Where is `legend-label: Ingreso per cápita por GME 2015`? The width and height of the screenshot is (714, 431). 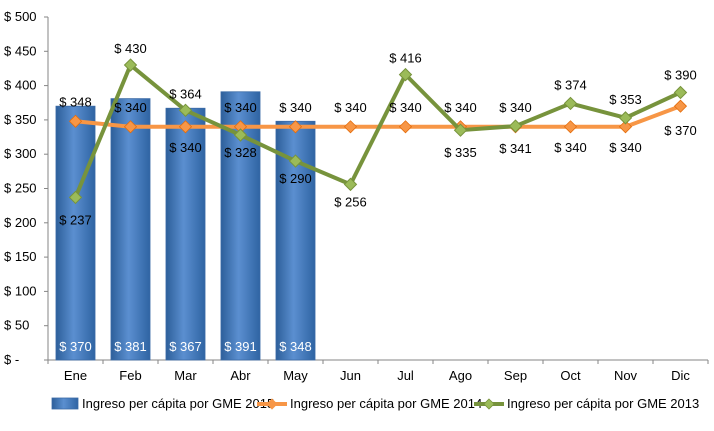 legend-label: Ingreso per cápita por GME 2015 is located at coordinates (178, 403).